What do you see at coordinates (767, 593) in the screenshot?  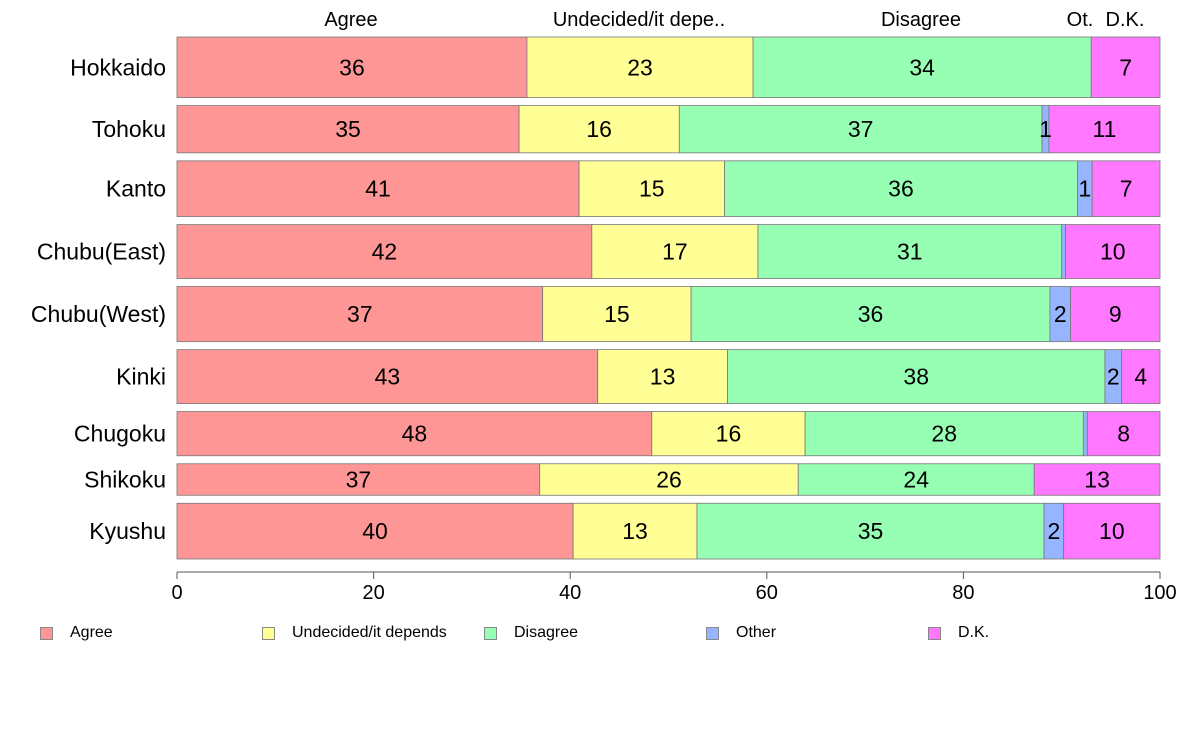 I see `x-tick-label-60: 60` at bounding box center [767, 593].